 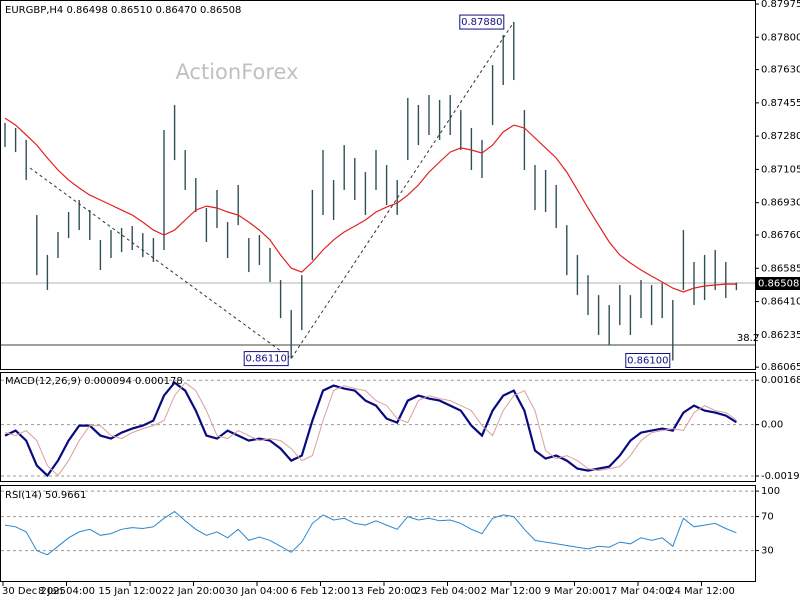 What do you see at coordinates (780, 268) in the screenshot?
I see `y-tick-label: 0.86585` at bounding box center [780, 268].